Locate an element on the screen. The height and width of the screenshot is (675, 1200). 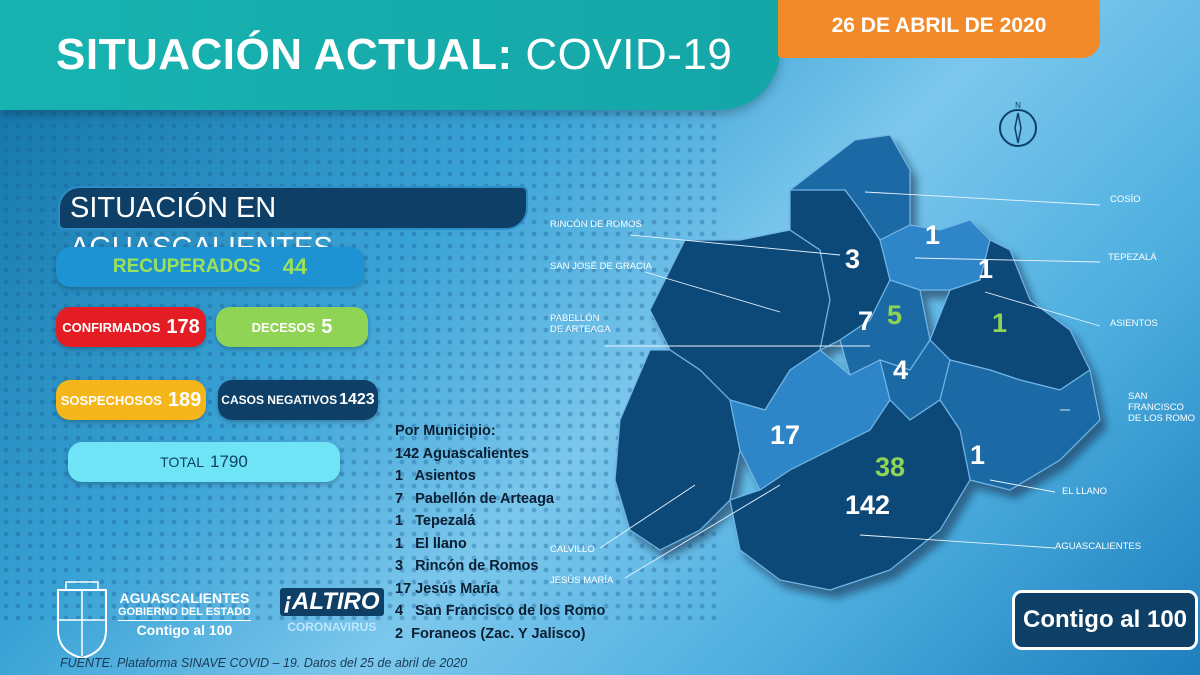
map-label-cosio: COSÍO is located at coordinates (1125, 199).